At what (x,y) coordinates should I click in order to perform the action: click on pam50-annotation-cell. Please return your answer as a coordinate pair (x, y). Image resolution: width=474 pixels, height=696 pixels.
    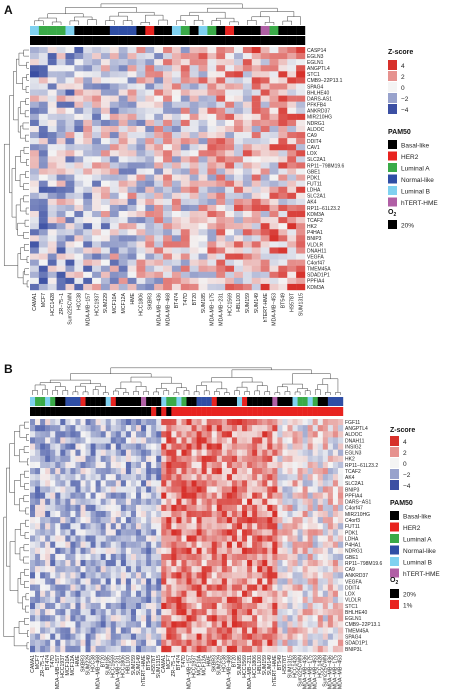
    Looking at the image, I should click on (70, 30).